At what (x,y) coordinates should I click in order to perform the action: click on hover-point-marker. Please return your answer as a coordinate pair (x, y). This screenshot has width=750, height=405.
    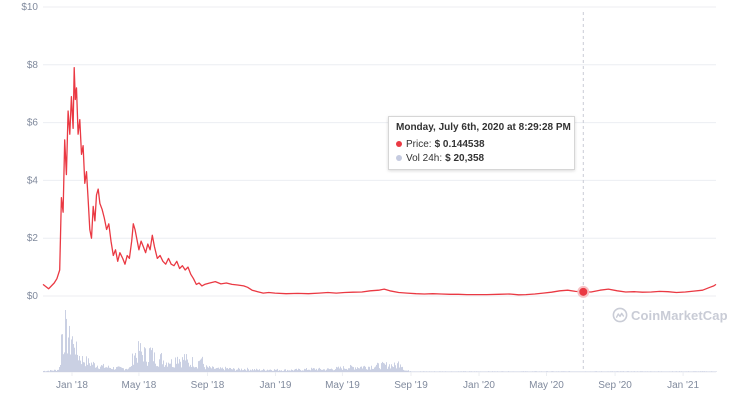
    Looking at the image, I should click on (583, 292).